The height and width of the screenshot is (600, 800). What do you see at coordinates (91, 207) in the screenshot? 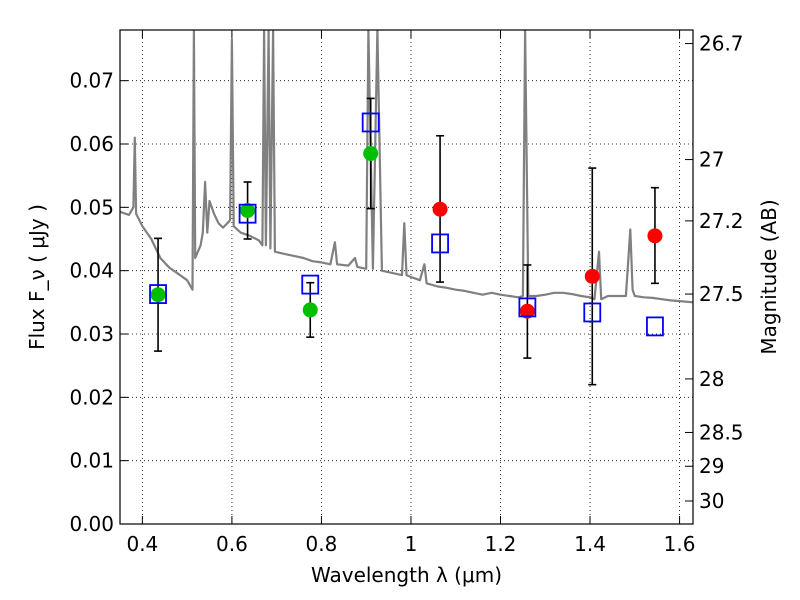
I see `y-tick-label: 0.05` at bounding box center [91, 207].